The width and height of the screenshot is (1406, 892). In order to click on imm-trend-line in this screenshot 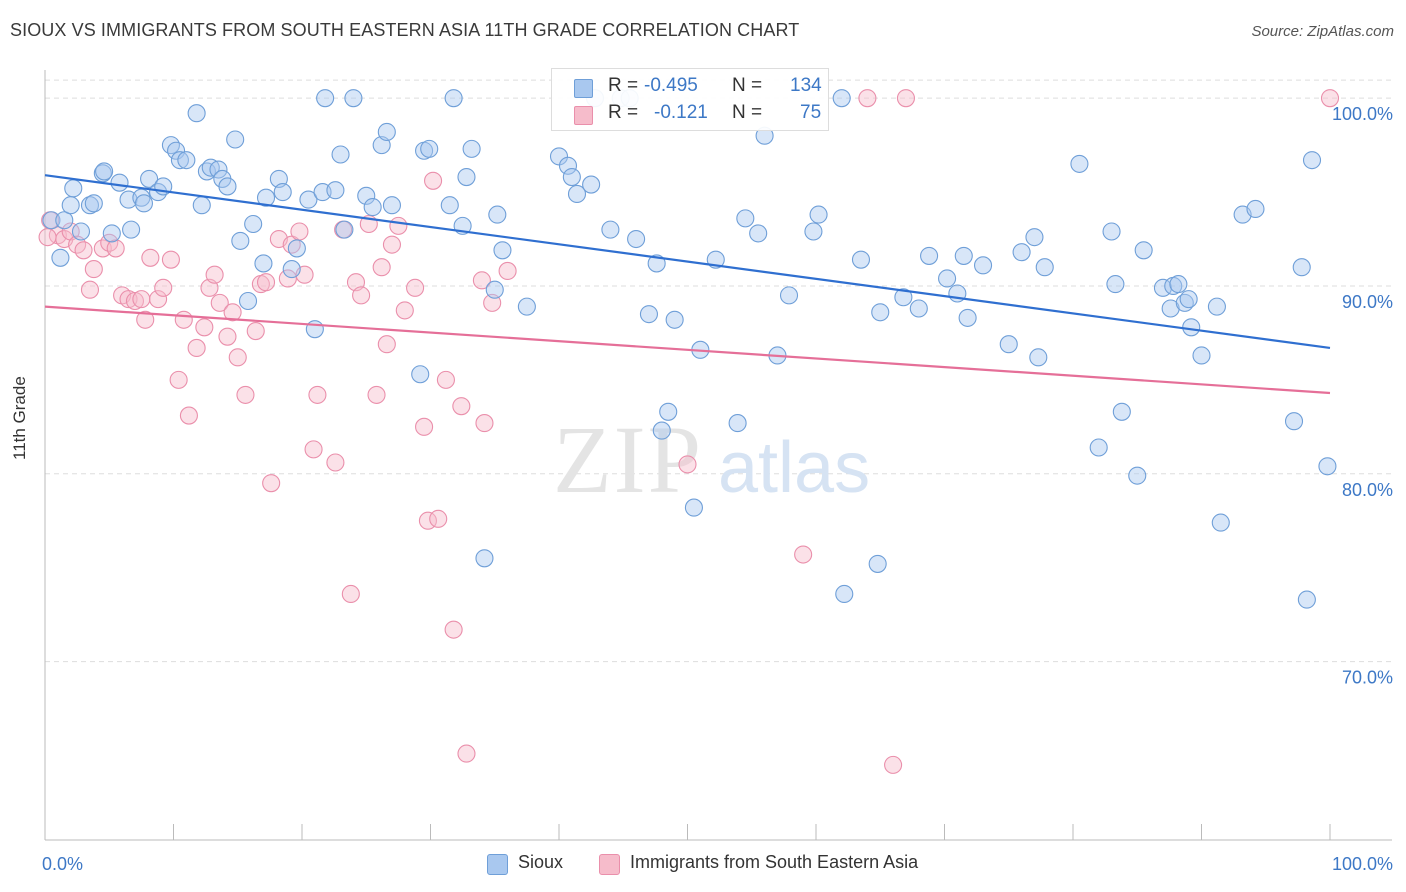, I will do `click(687, 350)`.